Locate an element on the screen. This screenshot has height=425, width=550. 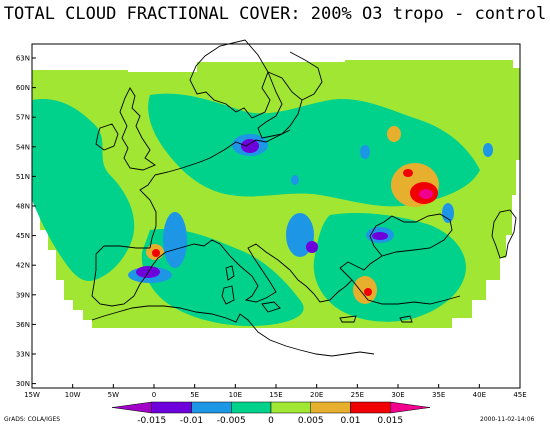
coastline-finland is located at coordinates (306, 76).